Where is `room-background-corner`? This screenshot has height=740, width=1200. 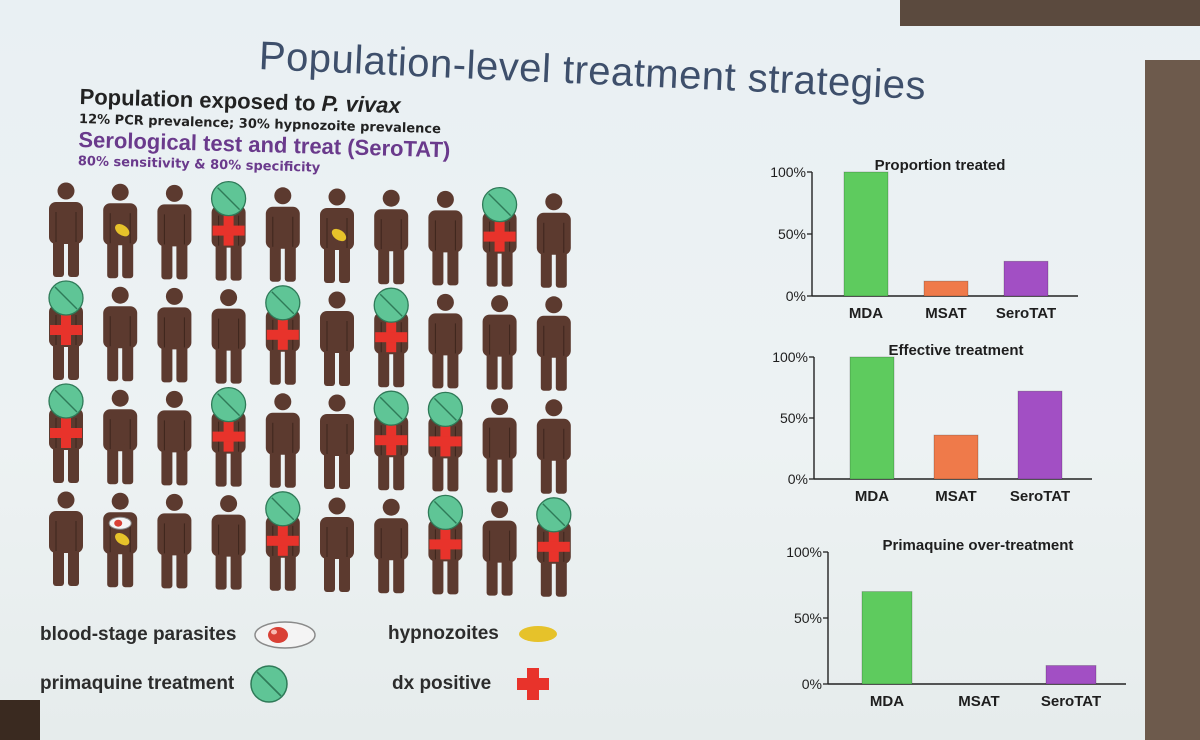 room-background-corner is located at coordinates (20, 720).